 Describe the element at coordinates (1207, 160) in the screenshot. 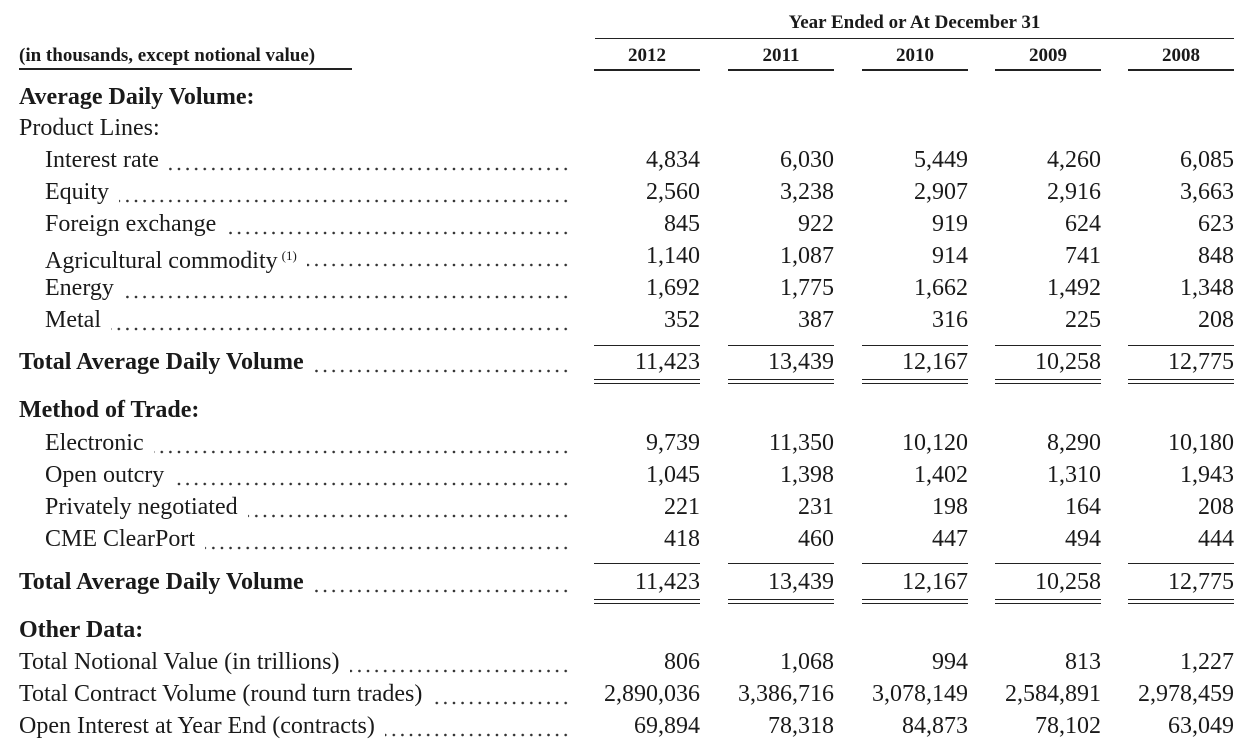

I see `cell-value: 6,085` at that location.